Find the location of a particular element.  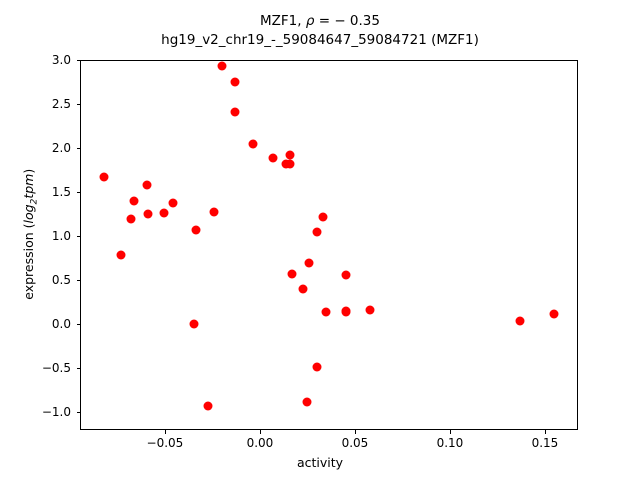

title-line-2-locus: hg19_v2_chr19_-_59084647_59084721 (MZF1) is located at coordinates (320, 40).